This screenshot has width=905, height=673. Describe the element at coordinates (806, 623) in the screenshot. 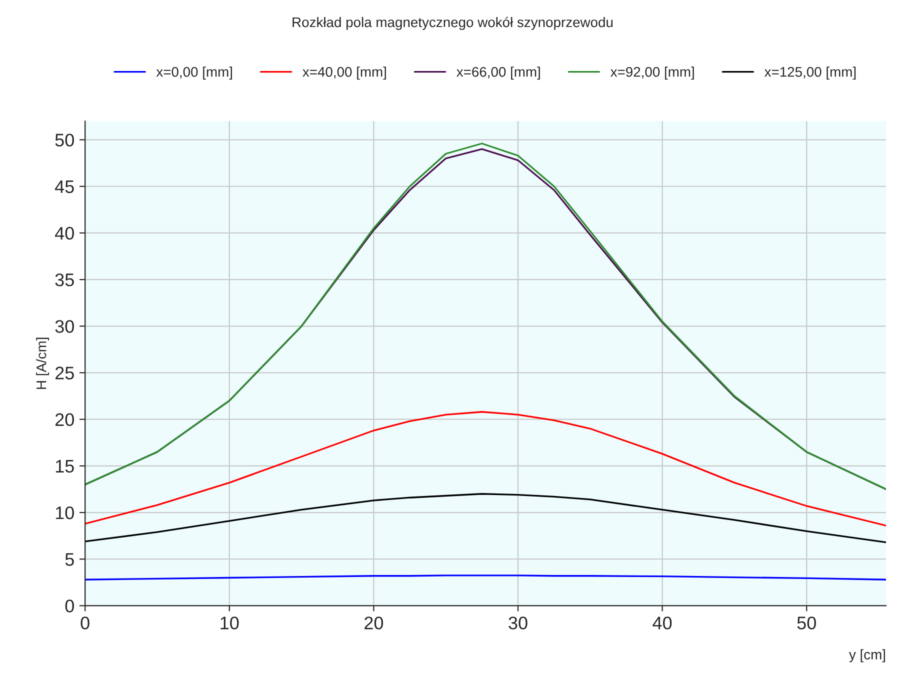

I see `x-tick-label: 50` at that location.